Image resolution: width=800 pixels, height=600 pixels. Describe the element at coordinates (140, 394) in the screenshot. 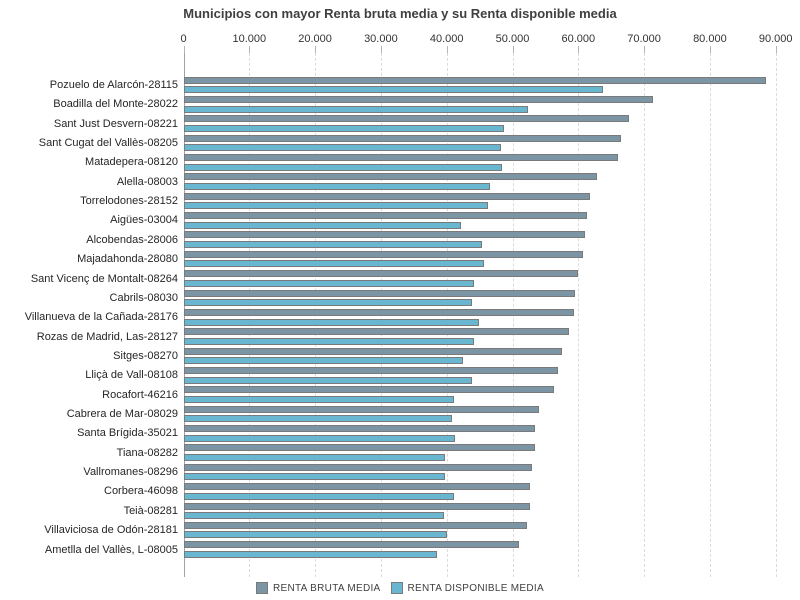

I see `y-axis-label: Rocafort-46216` at that location.